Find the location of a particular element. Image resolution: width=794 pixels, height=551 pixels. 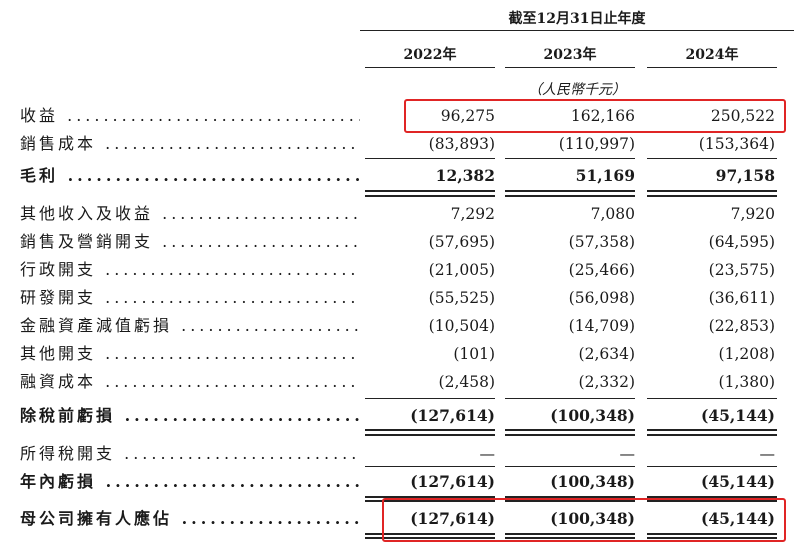

table-row-other-income: 其他收入及收益 7,292 7,080 7,920 is located at coordinates (397, 214).